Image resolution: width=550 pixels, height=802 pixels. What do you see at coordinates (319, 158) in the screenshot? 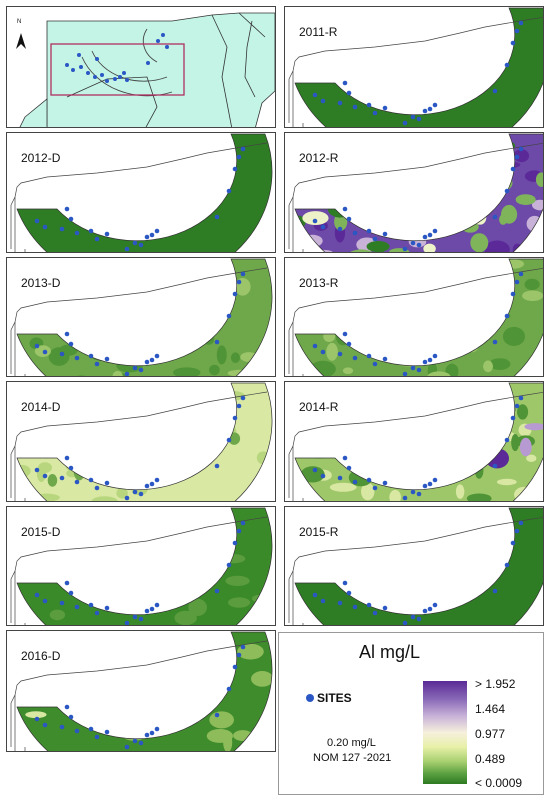
I see `panel-label: 2012-R` at bounding box center [319, 158].